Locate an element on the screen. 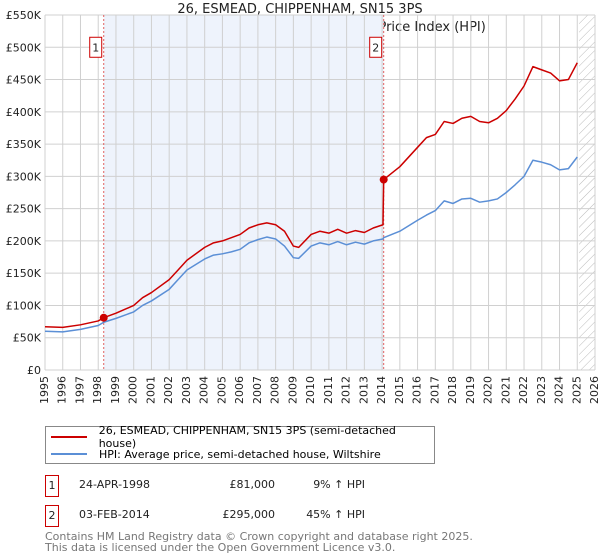 This screenshot has width=600, height=560. x-tick-label: 2012 is located at coordinates (346, 390).